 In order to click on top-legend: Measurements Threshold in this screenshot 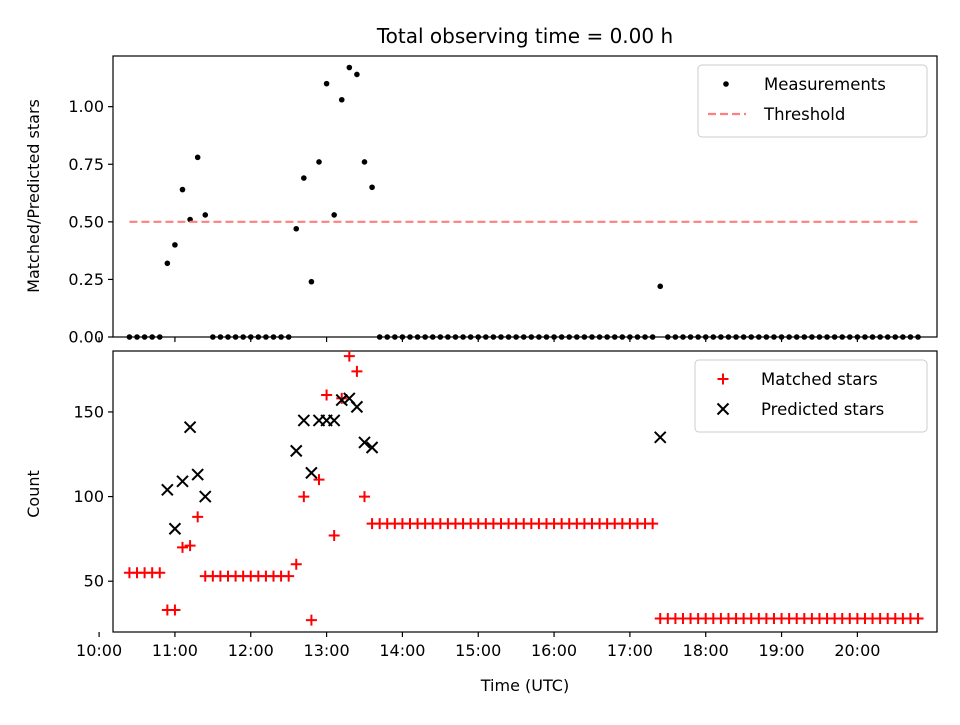, I will do `click(812, 101)`.